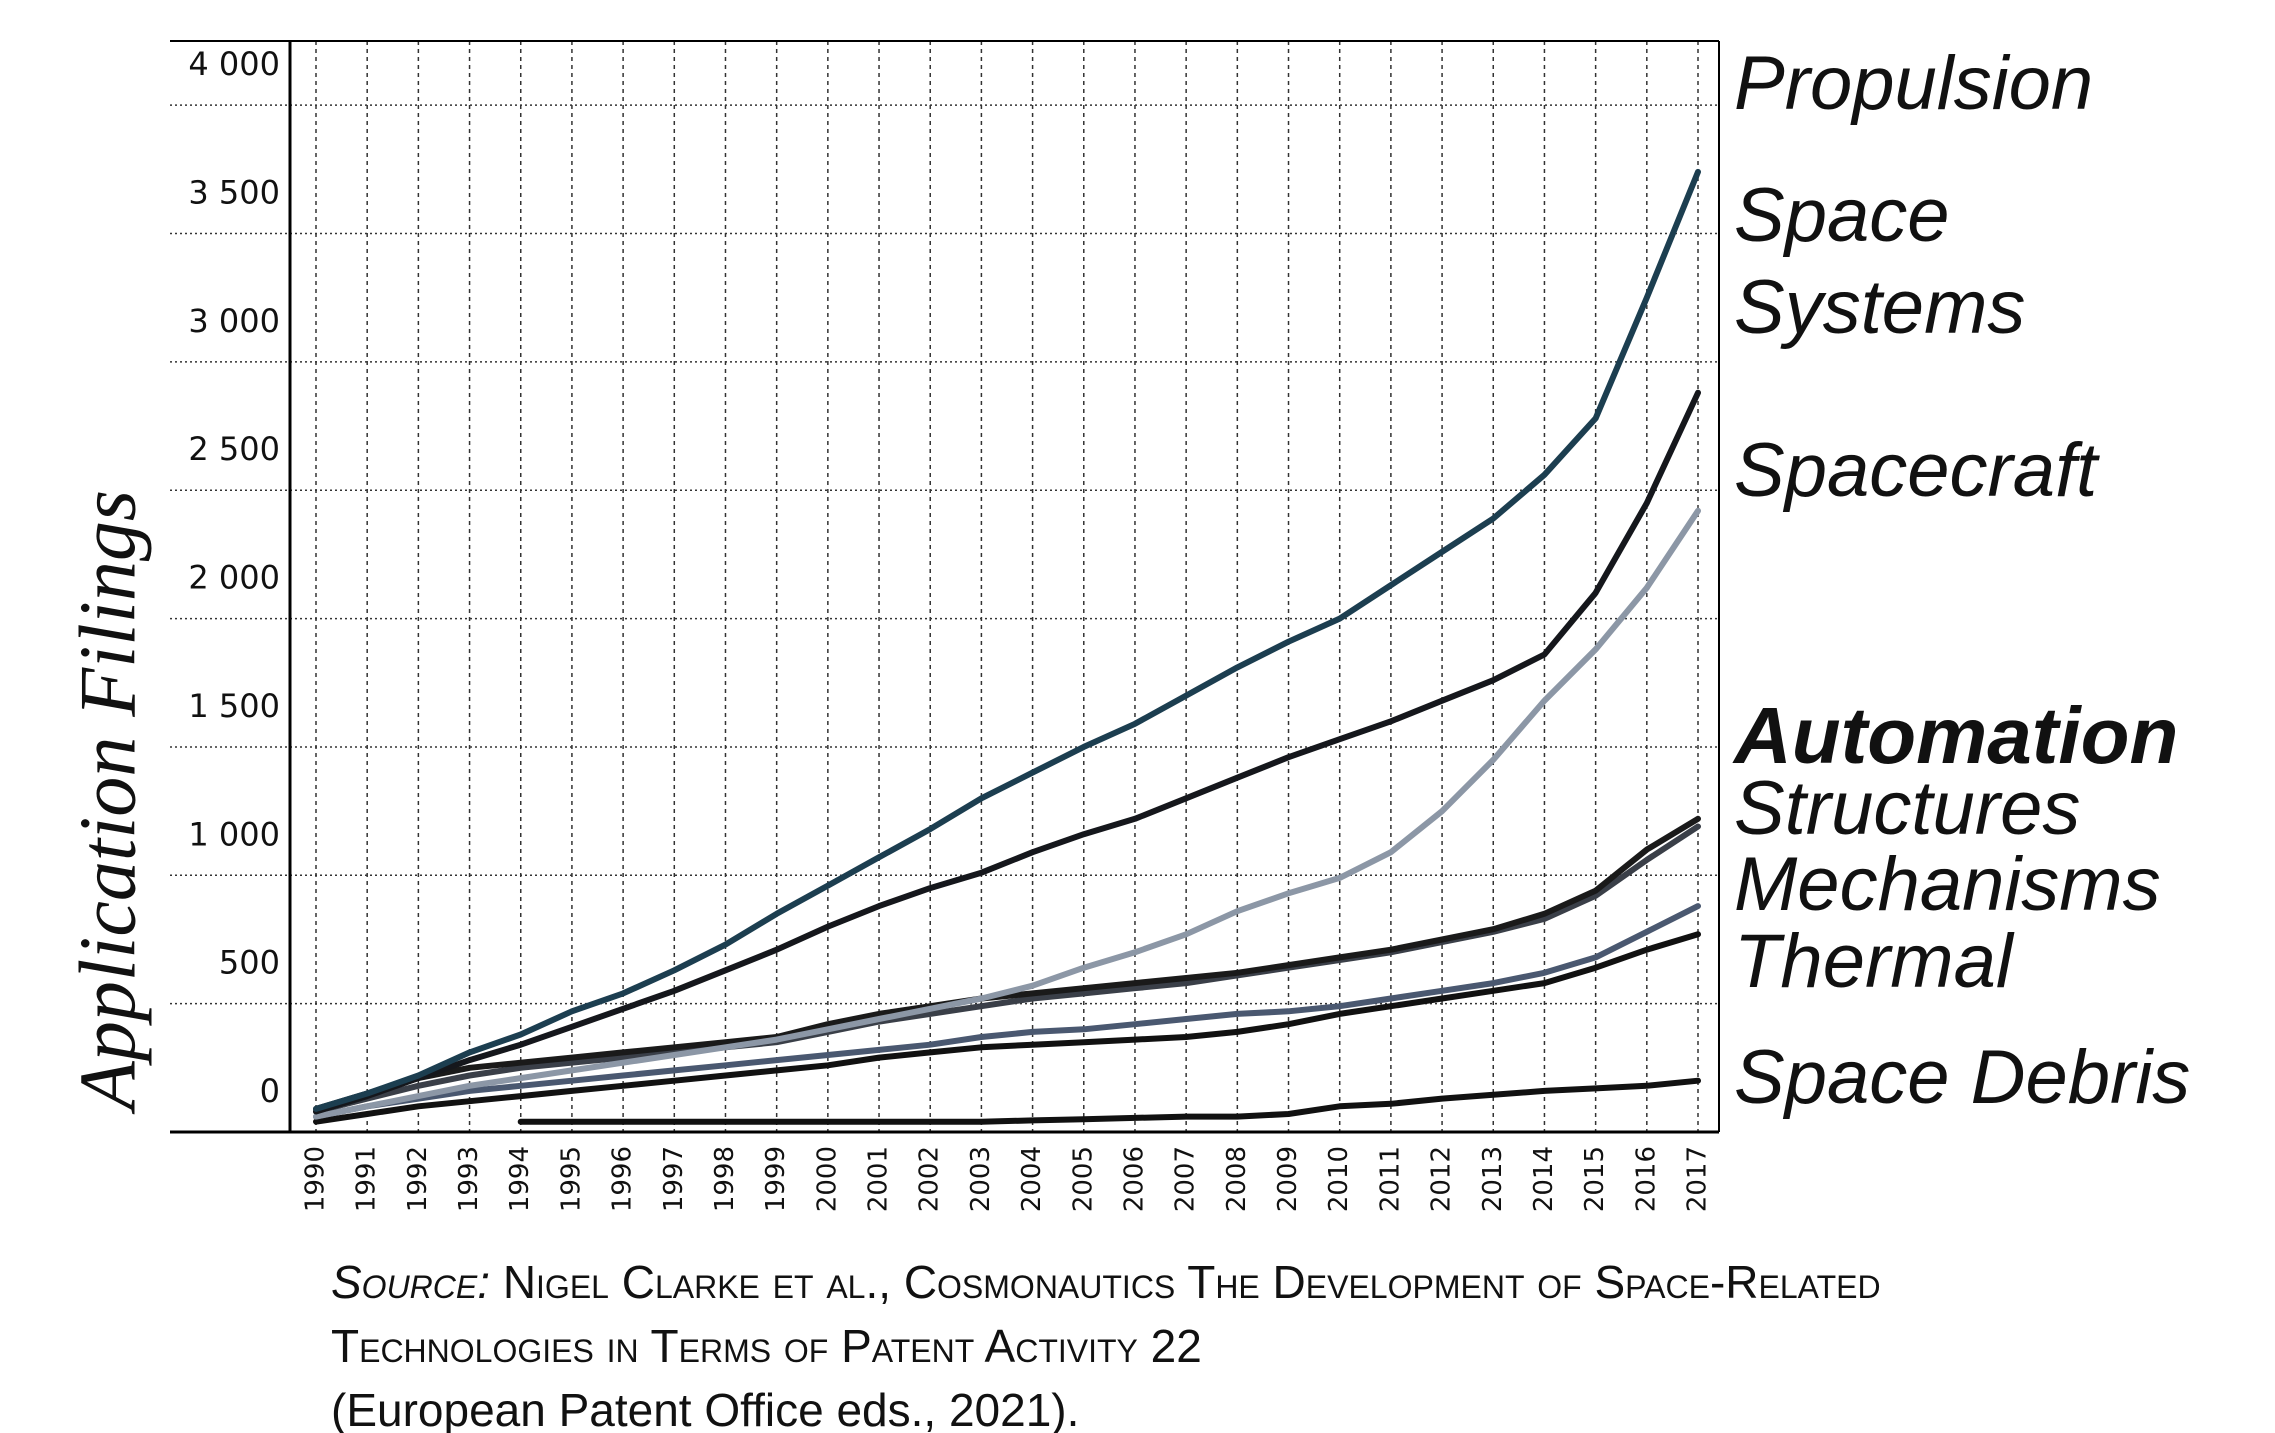 This screenshot has width=2275, height=1433. What do you see at coordinates (1914, 83) in the screenshot?
I see `legend-entry: Propulsion` at bounding box center [1914, 83].